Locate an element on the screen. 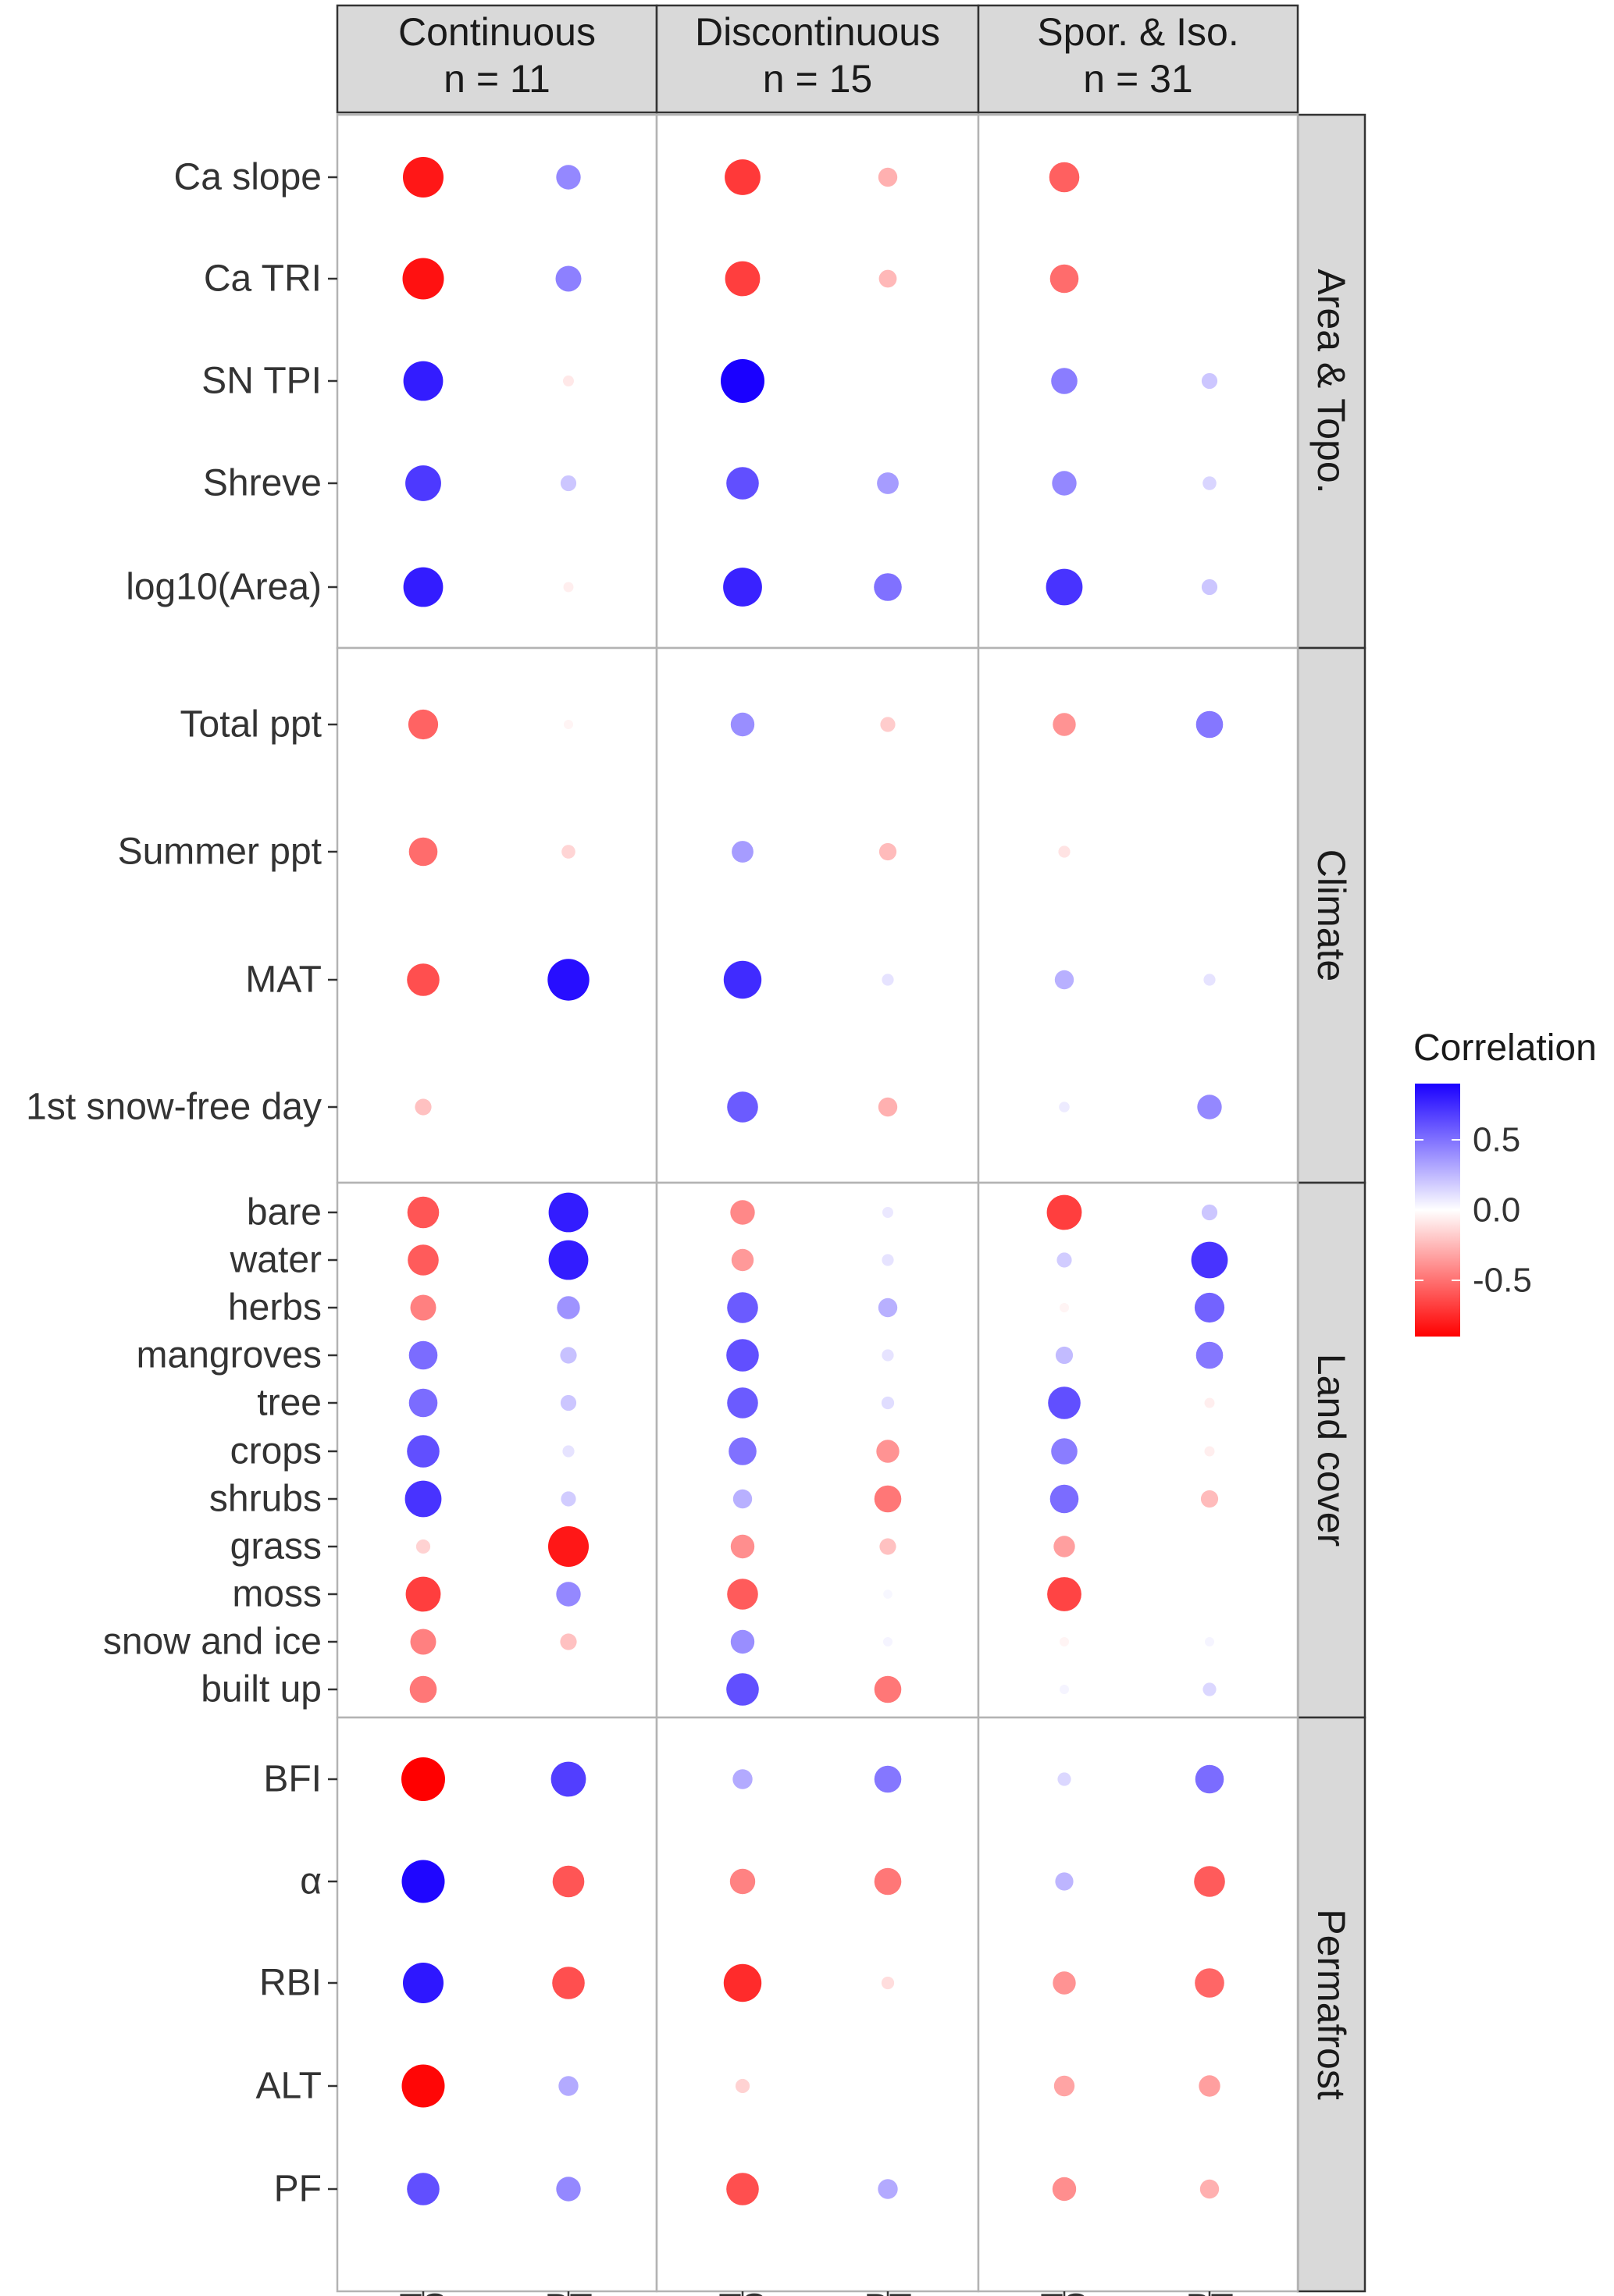 This screenshot has height=2296, width=1614. point-discontinuous-shrubs-bt is located at coordinates (888, 1499).